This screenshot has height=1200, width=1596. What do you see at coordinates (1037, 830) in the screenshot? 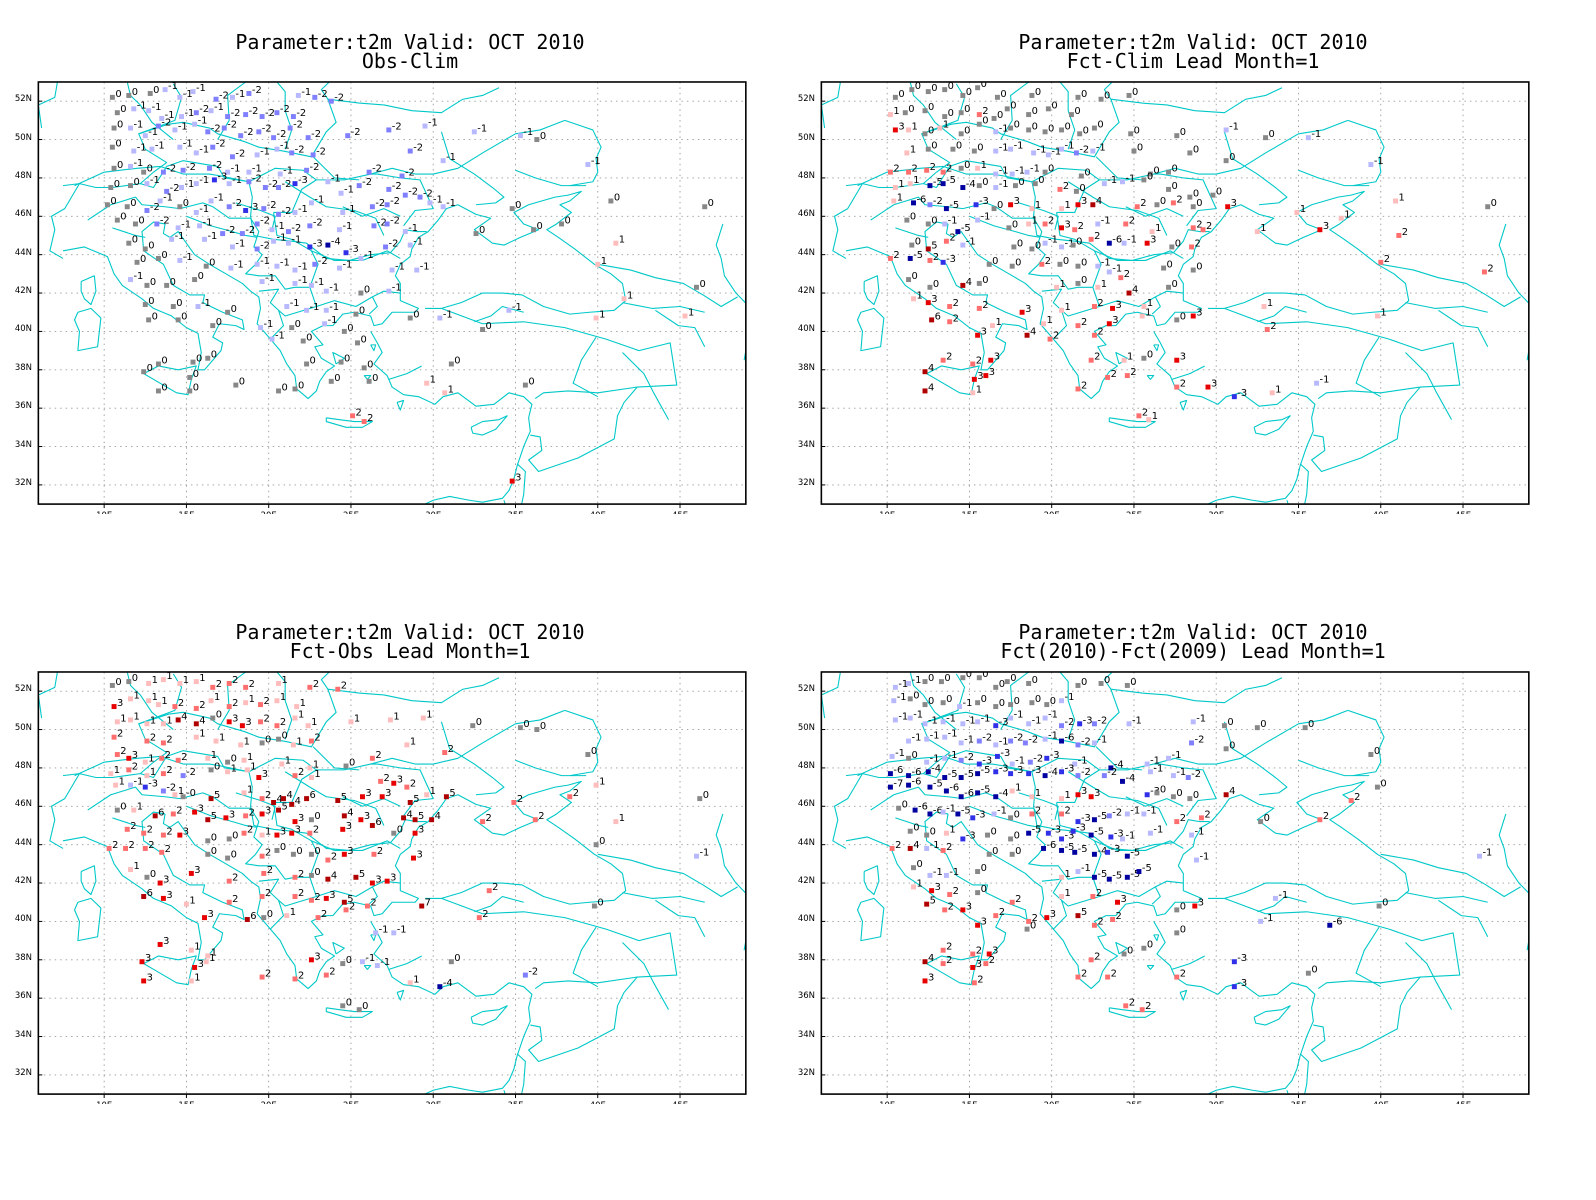
I see `station-label: -5` at bounding box center [1037, 830].